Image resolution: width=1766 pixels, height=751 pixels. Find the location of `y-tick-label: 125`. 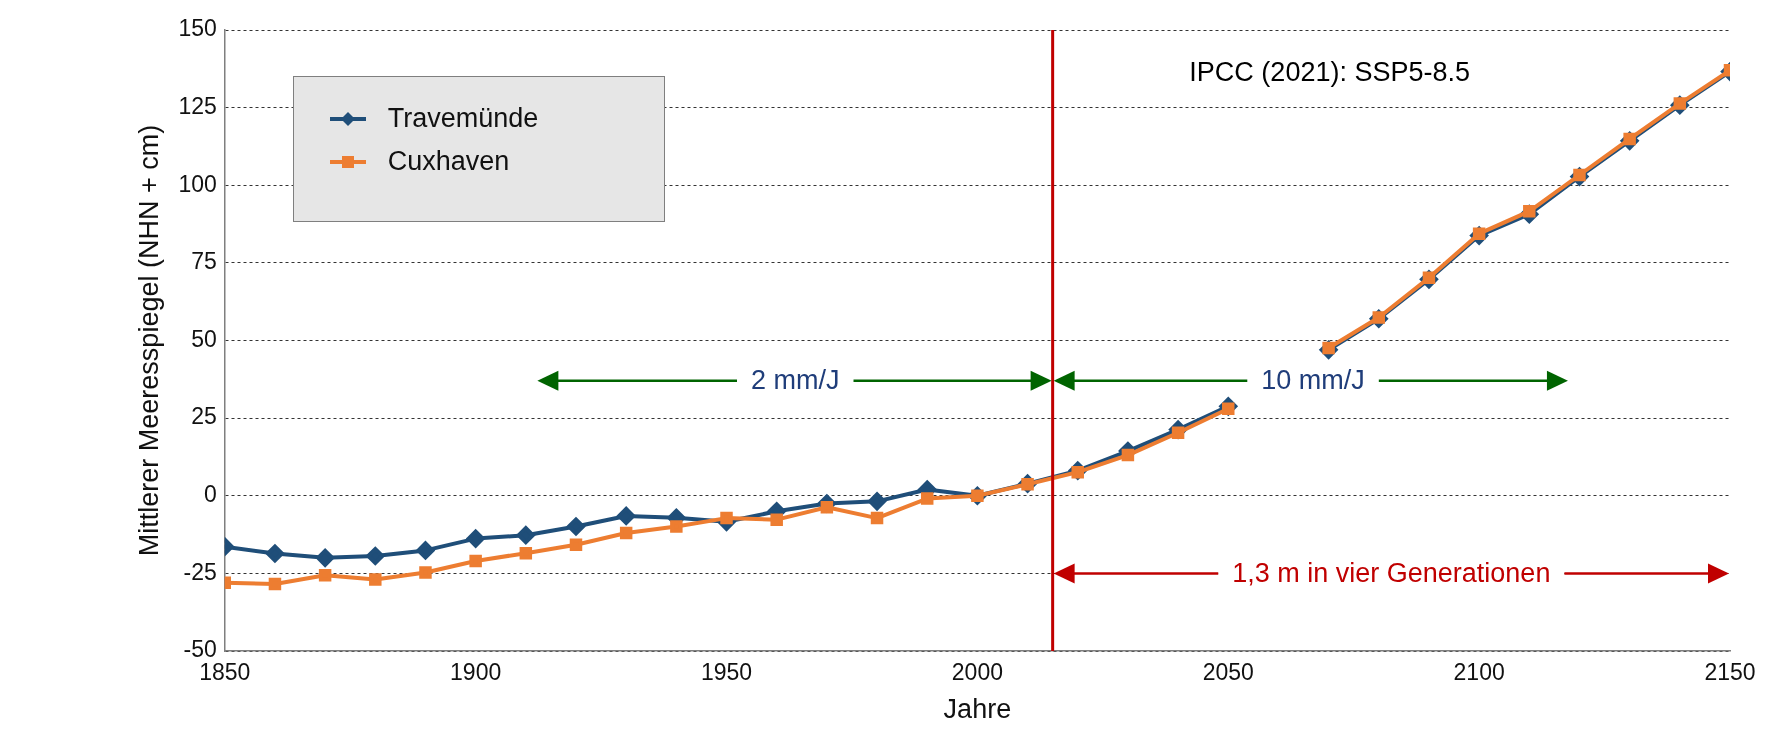

y-tick-label: 125 is located at coordinates (197, 105).